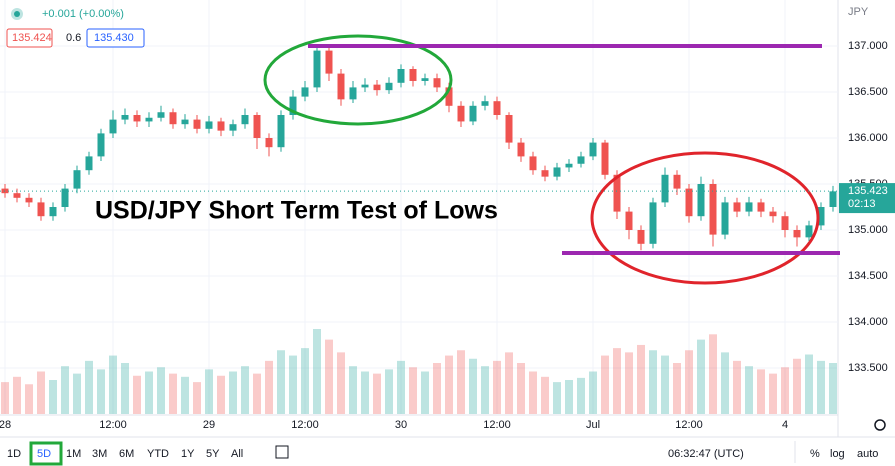 The width and height of the screenshot is (895, 466). I want to click on range-button: 5D, so click(44, 454).